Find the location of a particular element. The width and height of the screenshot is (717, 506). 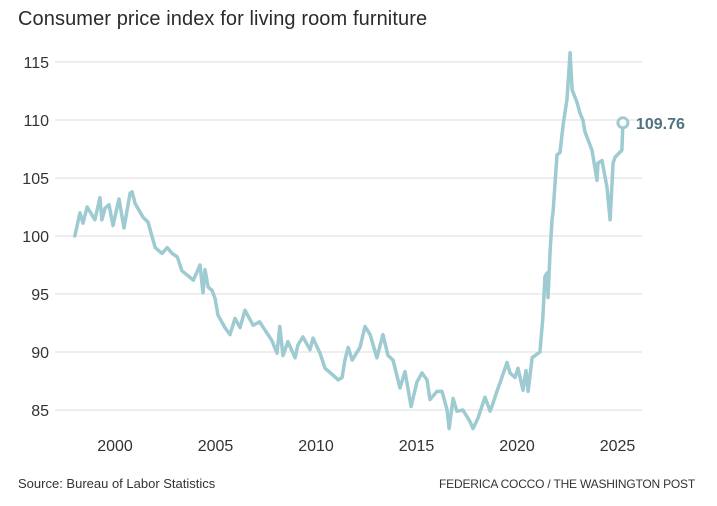

y-tick-label: 95 is located at coordinates (40, 295).